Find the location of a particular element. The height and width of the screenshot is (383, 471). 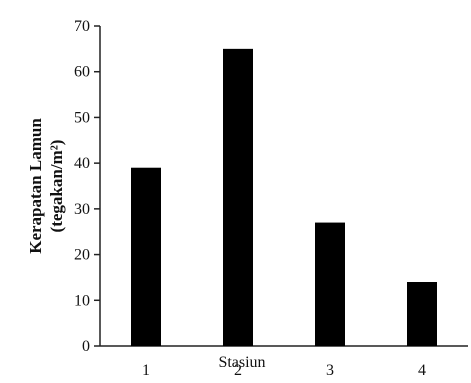

y-tick-label: 0 is located at coordinates (86, 346).